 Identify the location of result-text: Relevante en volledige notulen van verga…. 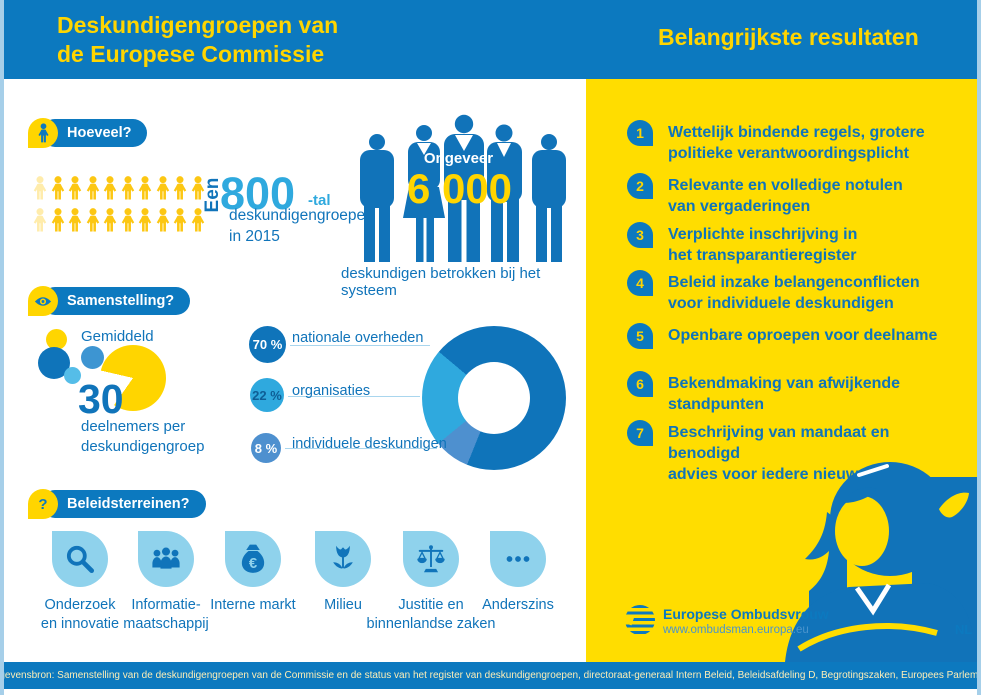
(785, 195).